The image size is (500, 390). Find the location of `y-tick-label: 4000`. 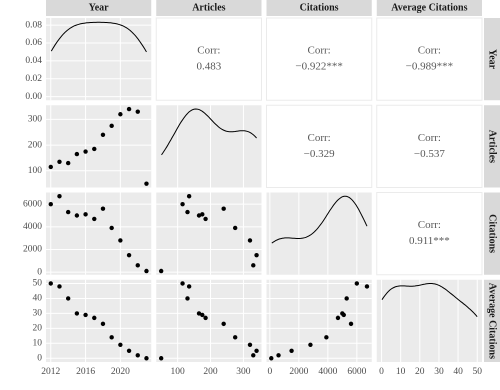

y-tick-label: 4000 is located at coordinates (32, 227).